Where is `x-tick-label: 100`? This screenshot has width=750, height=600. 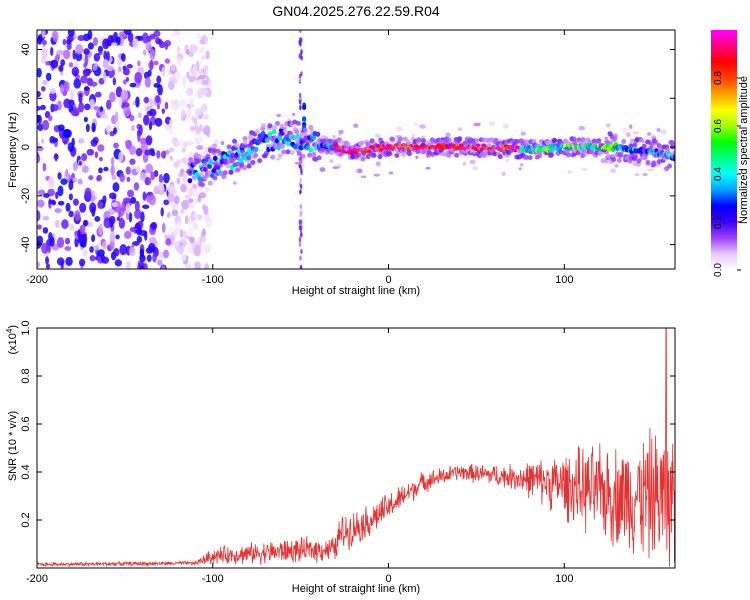
x-tick-label: 100 is located at coordinates (564, 579).